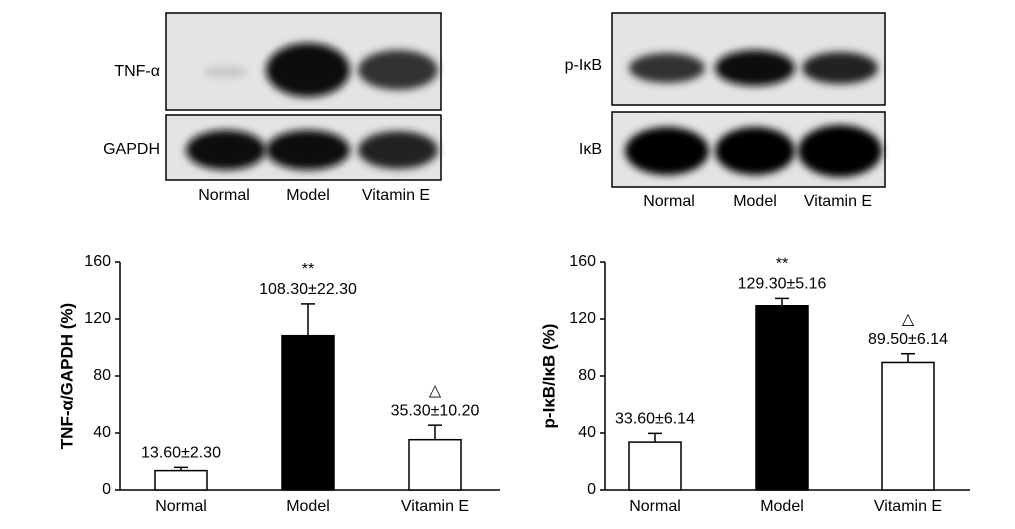 The height and width of the screenshot is (529, 1015). What do you see at coordinates (66, 376) in the screenshot?
I see `y-axis-label: TNF-α/GAPDH (%)` at bounding box center [66, 376].